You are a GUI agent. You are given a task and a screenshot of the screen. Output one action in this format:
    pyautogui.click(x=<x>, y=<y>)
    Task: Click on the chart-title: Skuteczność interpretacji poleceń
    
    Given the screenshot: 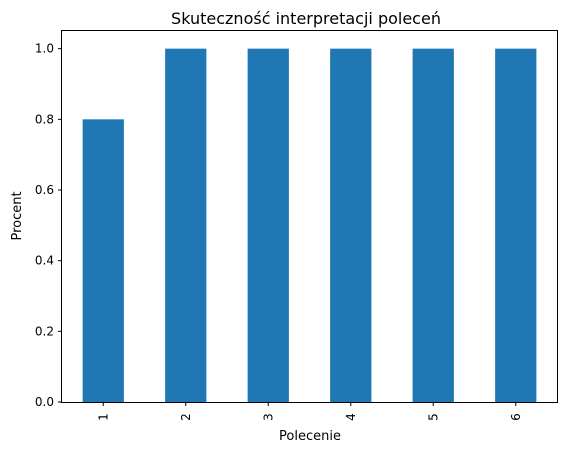 What is the action you would take?
    pyautogui.click(x=306, y=18)
    